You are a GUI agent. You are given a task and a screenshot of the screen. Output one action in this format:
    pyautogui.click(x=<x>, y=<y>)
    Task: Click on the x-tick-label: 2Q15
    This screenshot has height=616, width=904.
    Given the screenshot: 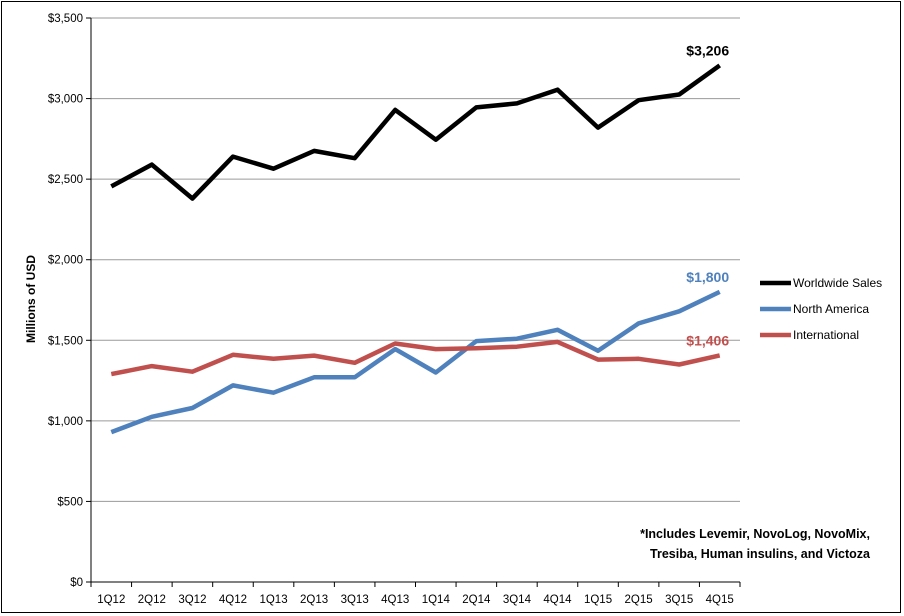 What is the action you would take?
    pyautogui.click(x=639, y=600)
    